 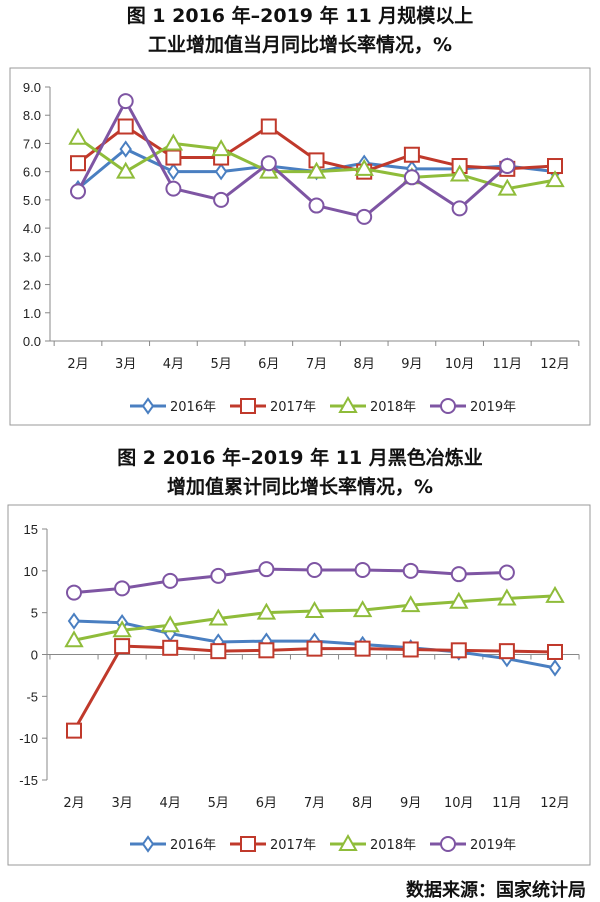 I want to click on chart2-title-line2: 增加值累计同比增长率情况，%, so click(x=300, y=487).